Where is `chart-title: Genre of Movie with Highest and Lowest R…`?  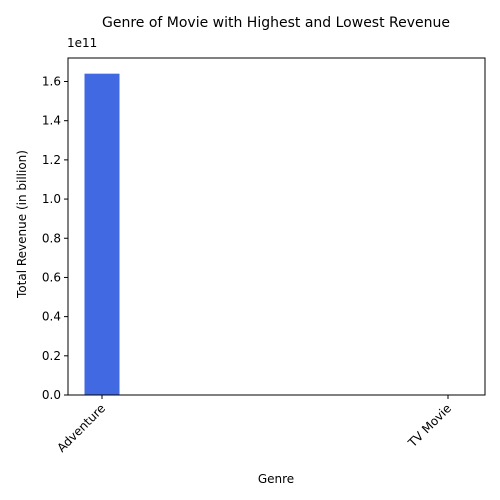 chart-title: Genre of Movie with Highest and Lowest R… is located at coordinates (276, 23).